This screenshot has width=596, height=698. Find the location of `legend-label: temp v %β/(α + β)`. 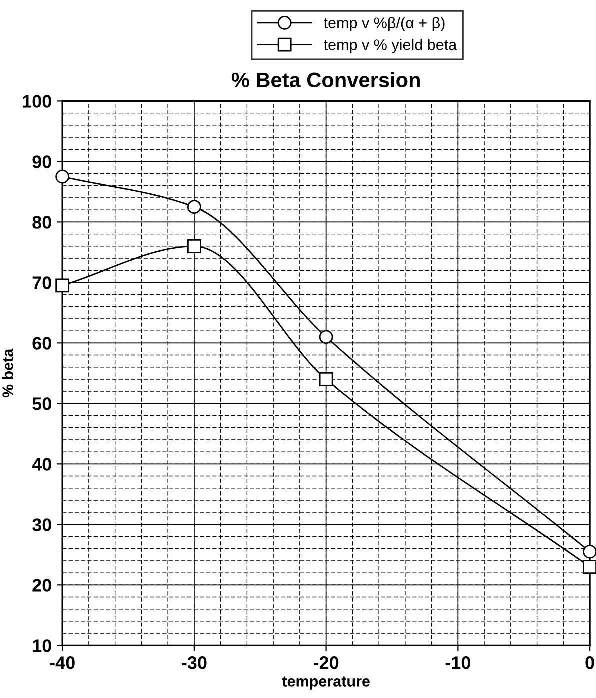

legend-label: temp v %β/(α + β) is located at coordinates (384, 24).